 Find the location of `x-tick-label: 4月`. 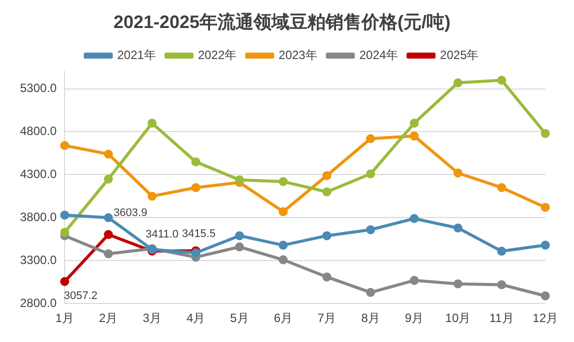

x-tick-label: 4月 is located at coordinates (196, 318).